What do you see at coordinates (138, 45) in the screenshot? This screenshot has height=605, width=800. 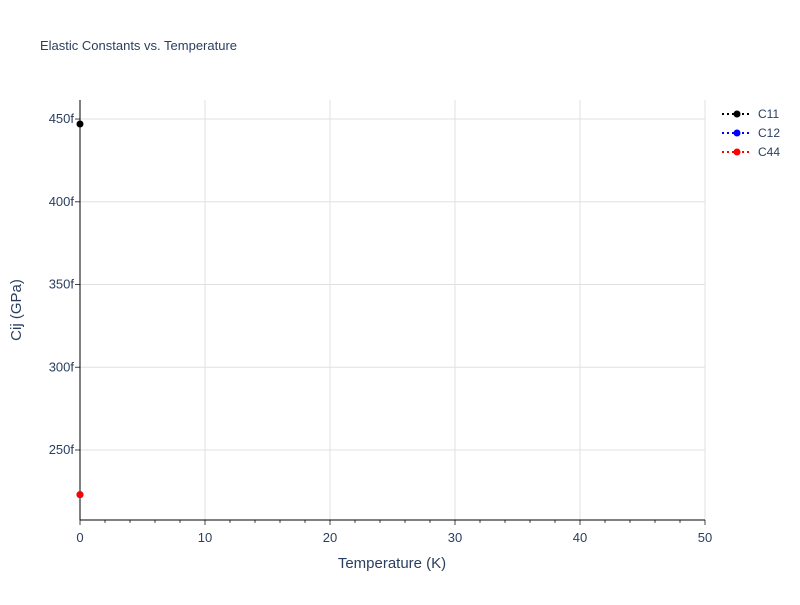 I see `chart-title: Elastic Constants vs. Temperature` at bounding box center [138, 45].